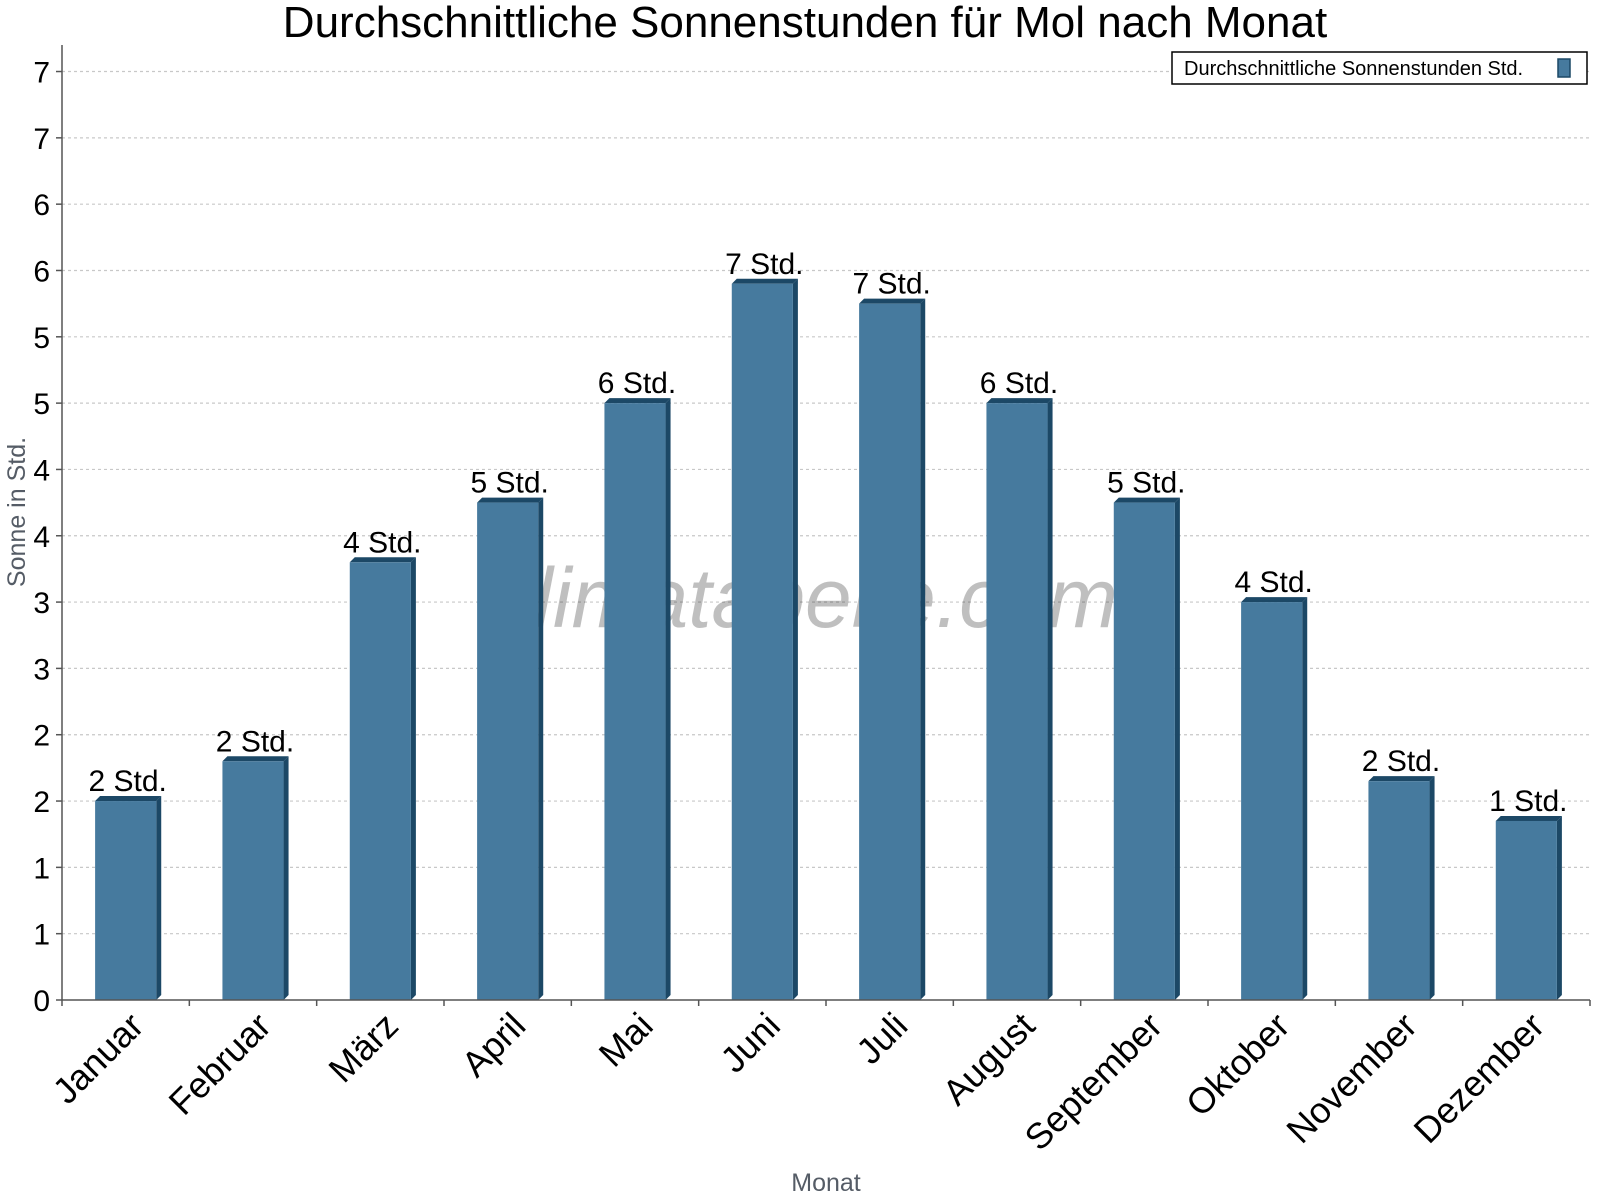 The width and height of the screenshot is (1600, 1200). Describe the element at coordinates (17, 512) in the screenshot. I see `y-axis-title: Sonne in Std.` at that location.